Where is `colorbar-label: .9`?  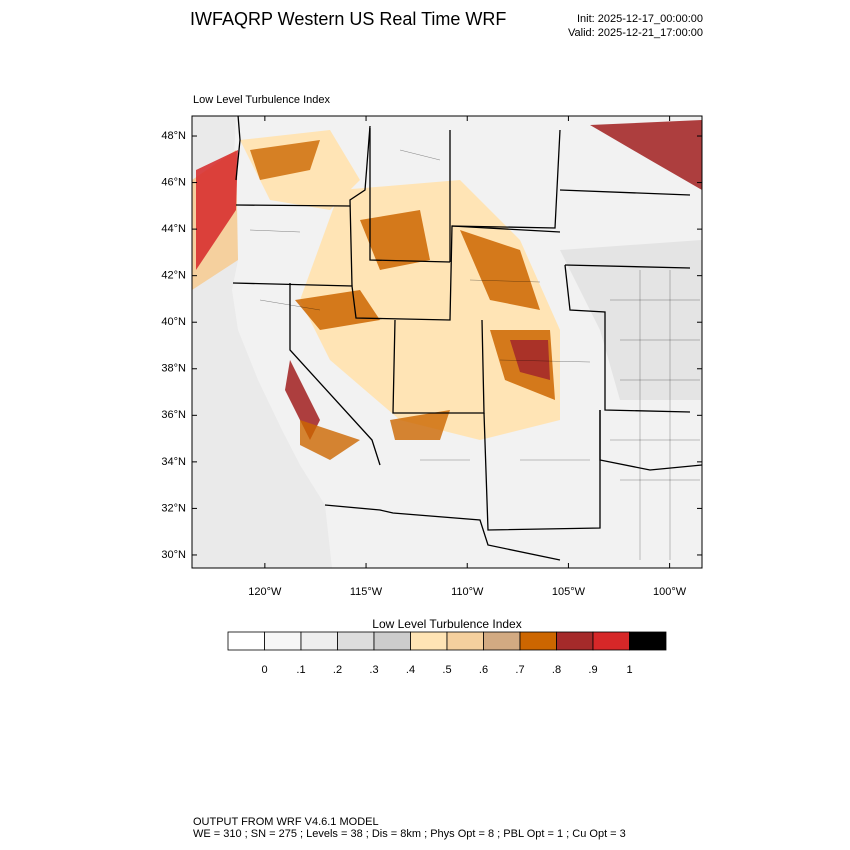 colorbar-label: .9 is located at coordinates (592, 670).